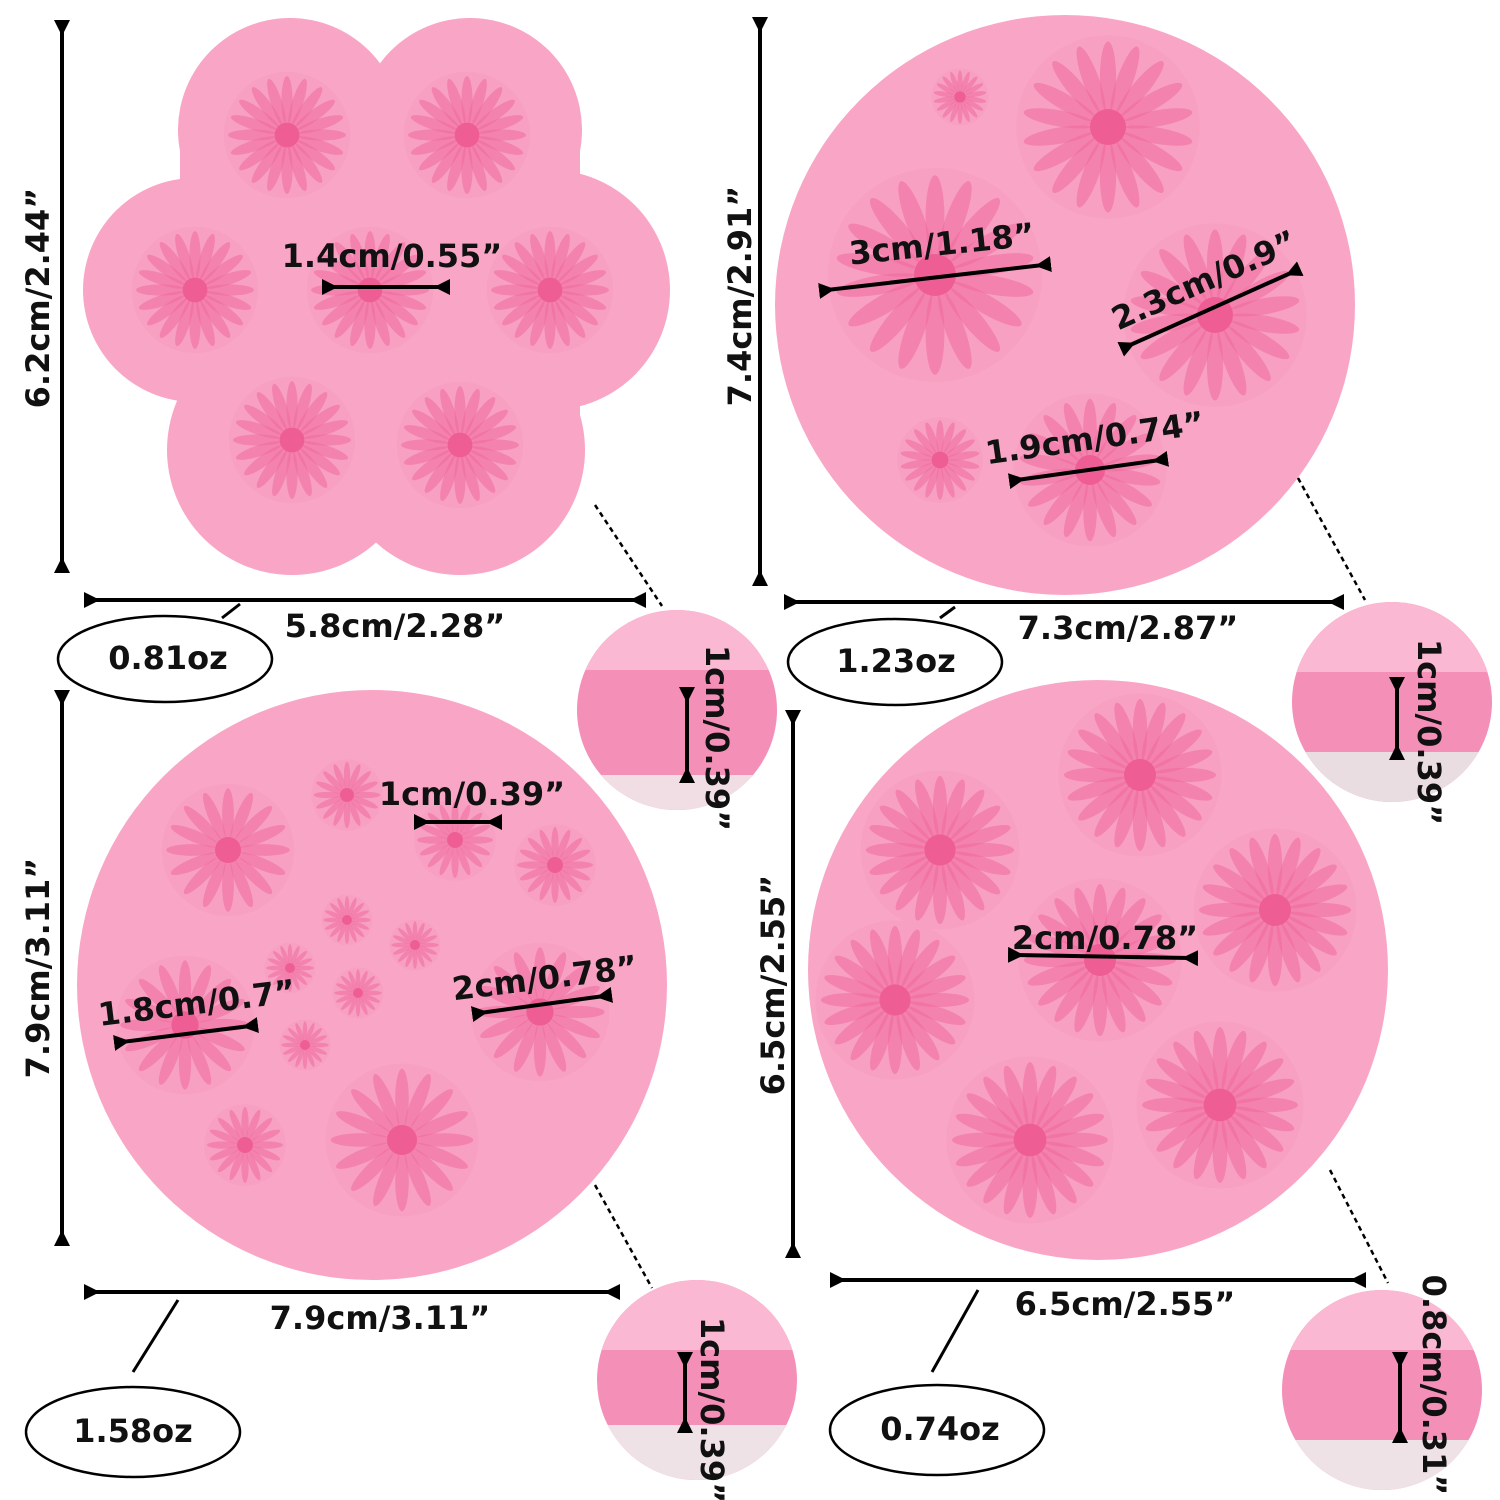 The width and height of the screenshot is (1500, 1500). Describe the element at coordinates (380, 1318) in the screenshot. I see `width-label: 7.9cm/3.11”` at that location.